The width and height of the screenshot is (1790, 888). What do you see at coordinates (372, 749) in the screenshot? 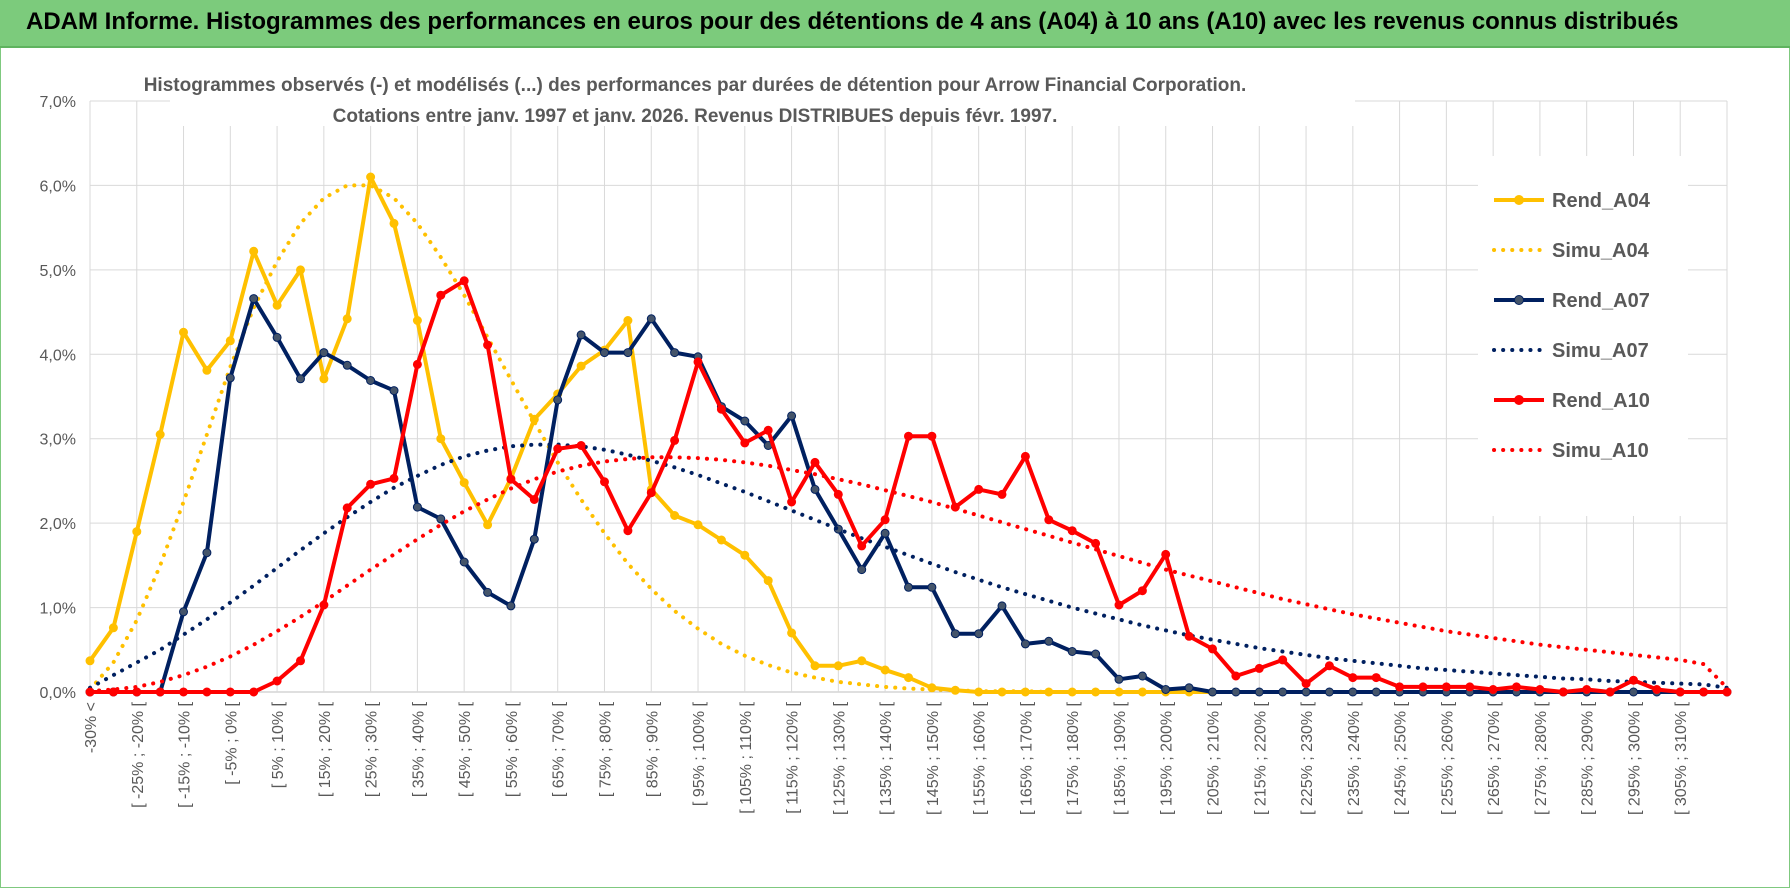
I see `x-tick-label: [ 25% ; 30% [` at bounding box center [372, 749].